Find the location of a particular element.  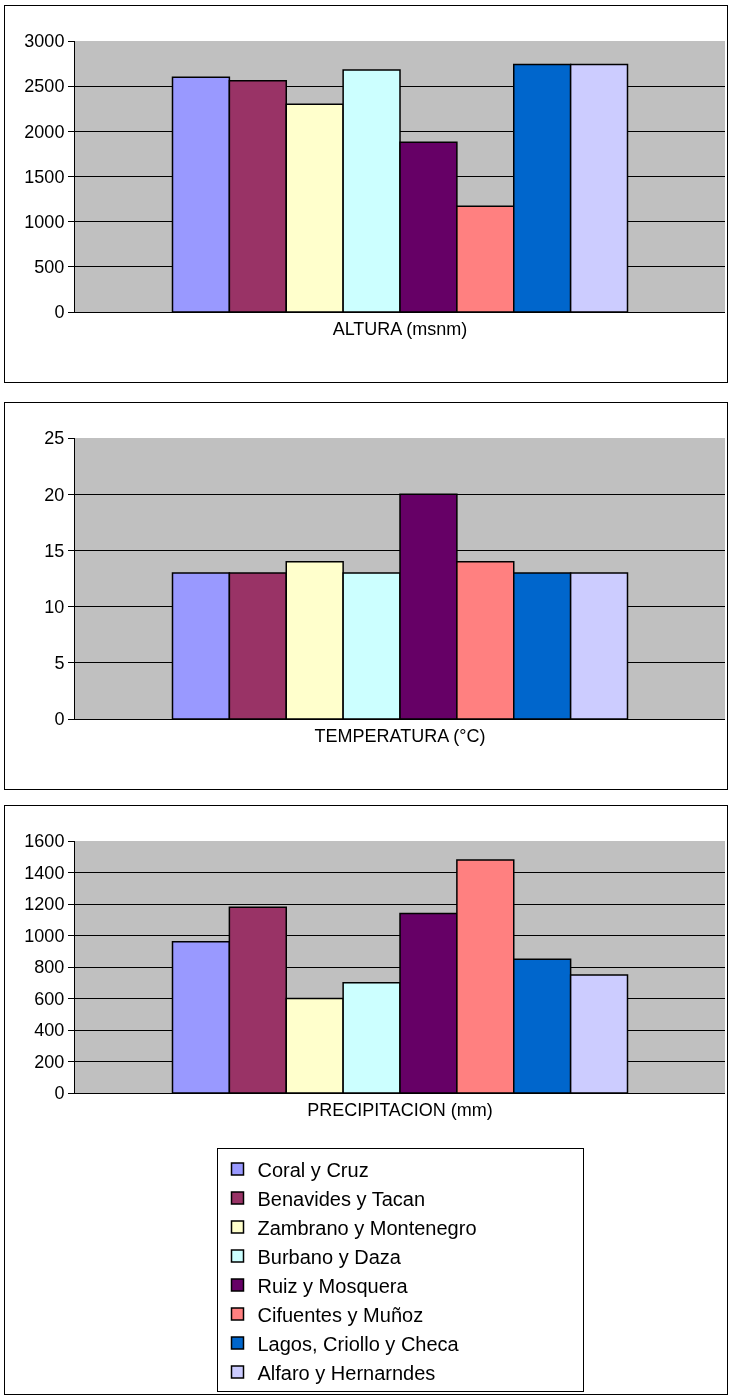

legend-label: Lagos, Criollo y Checa is located at coordinates (358, 1343).